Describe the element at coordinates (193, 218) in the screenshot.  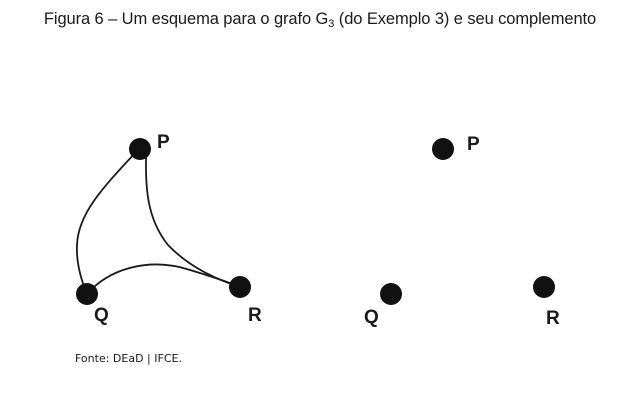
I see `edge-p-r` at that location.